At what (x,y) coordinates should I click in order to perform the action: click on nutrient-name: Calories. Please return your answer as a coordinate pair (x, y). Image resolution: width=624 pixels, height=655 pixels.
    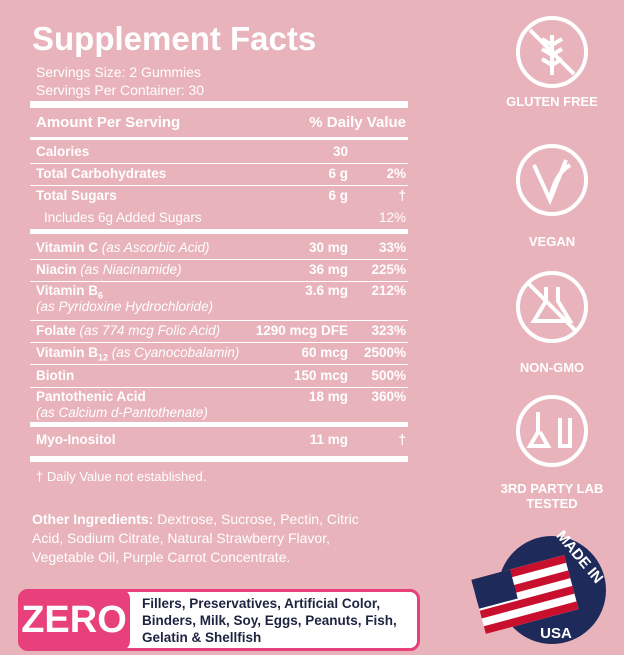
    Looking at the image, I should click on (62, 151).